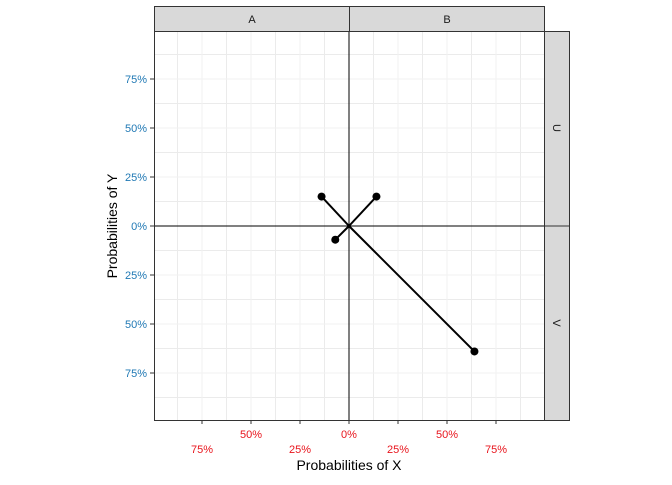 The width and height of the screenshot is (672, 485). I want to click on strip-label-b: B, so click(446, 20).